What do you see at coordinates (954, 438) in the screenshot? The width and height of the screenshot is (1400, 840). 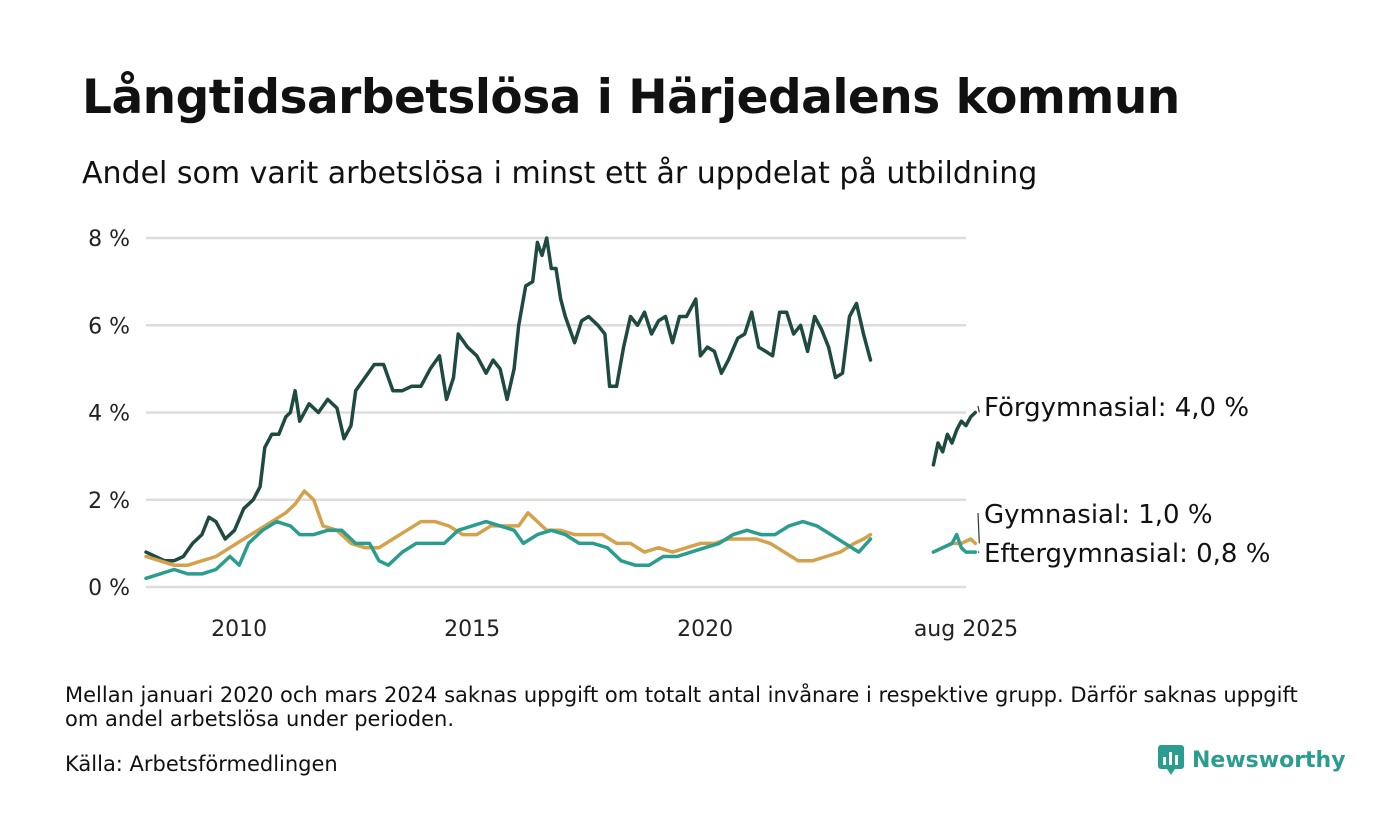 I see `series-line-förgymnasial` at bounding box center [954, 438].